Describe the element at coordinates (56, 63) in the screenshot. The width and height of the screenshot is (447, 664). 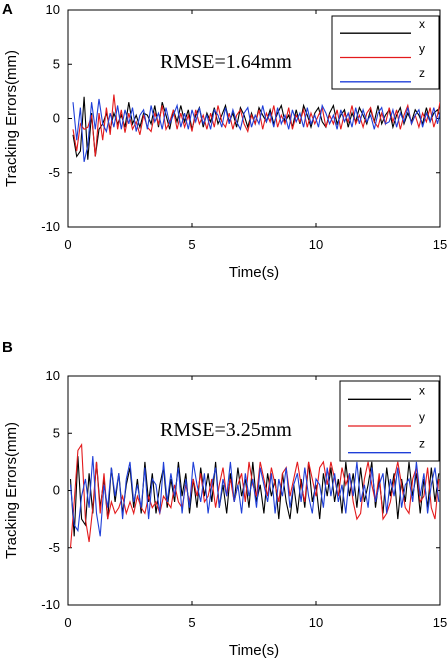
I see `panel-a-ytick-label: 5` at that location.